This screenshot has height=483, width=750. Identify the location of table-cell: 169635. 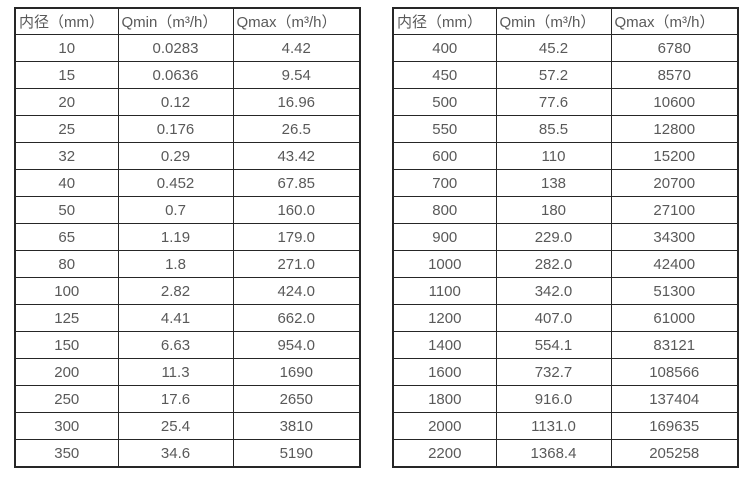
(674, 426).